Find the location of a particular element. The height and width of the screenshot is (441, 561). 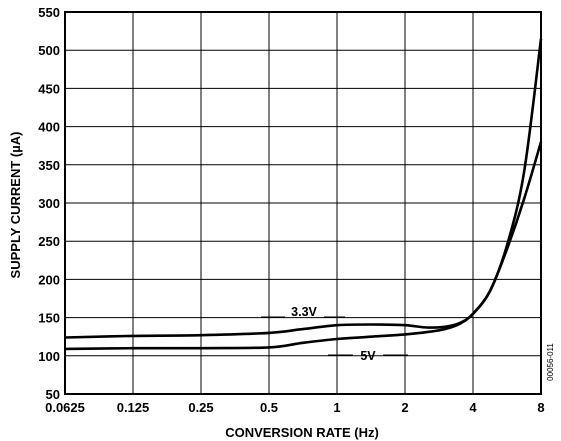

y-tick-labels: 50 100 150 200 250 300 350 400 450 500 550 is located at coordinates (49, 203).